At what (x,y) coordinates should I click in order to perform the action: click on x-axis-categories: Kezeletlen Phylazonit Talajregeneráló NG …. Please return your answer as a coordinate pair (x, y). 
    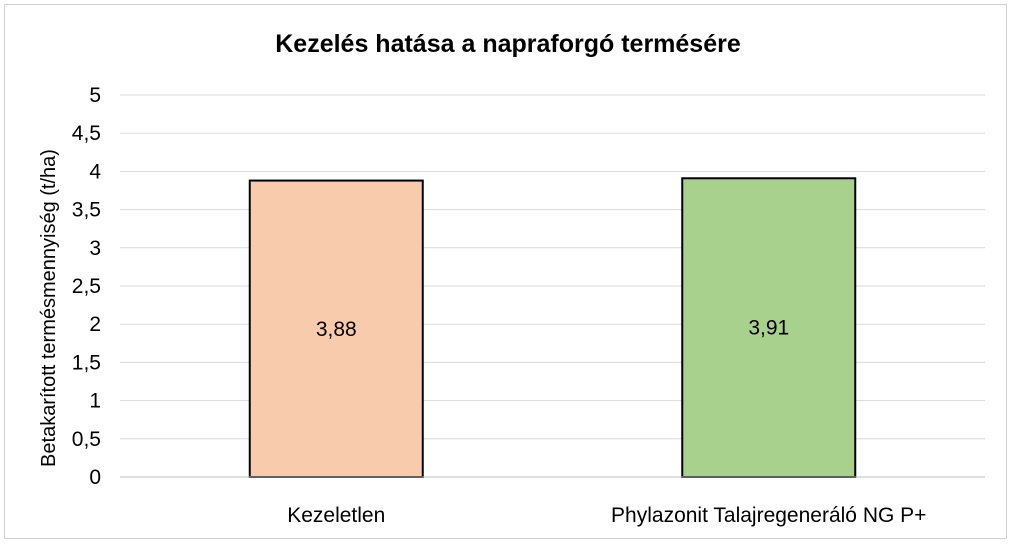
    Looking at the image, I should click on (606, 515).